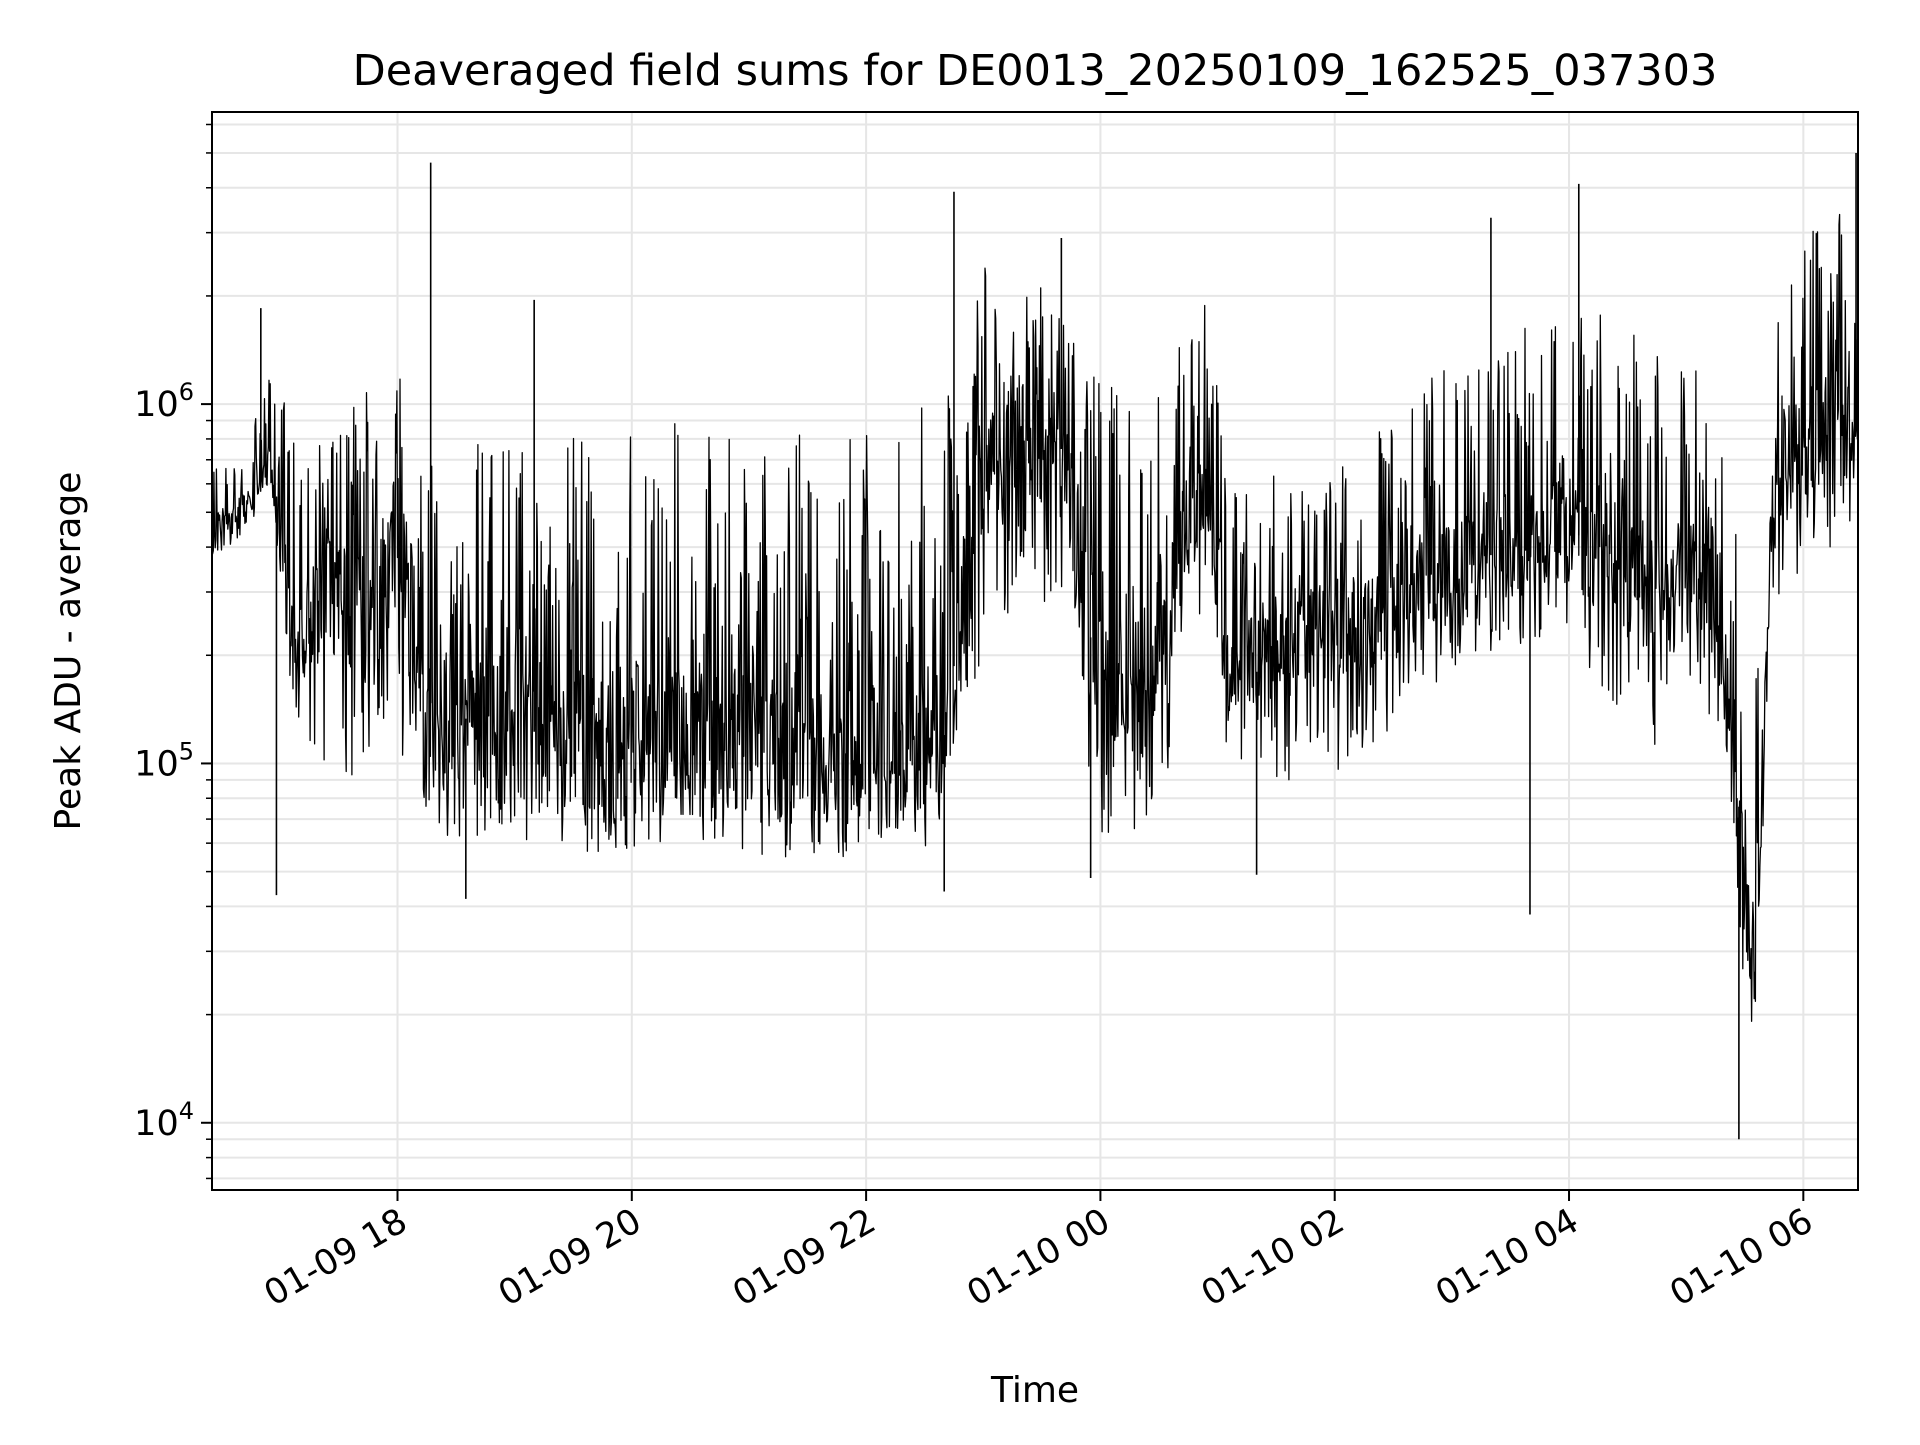 The width and height of the screenshot is (1920, 1445). I want to click on y-tick-label: 10⁴, so click(164, 1120).